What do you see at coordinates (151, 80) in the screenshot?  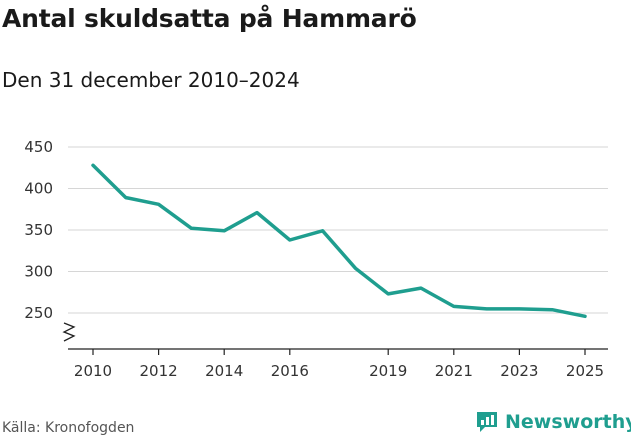 I see `chart-subtitle: Den 31 december 2010–2024` at bounding box center [151, 80].